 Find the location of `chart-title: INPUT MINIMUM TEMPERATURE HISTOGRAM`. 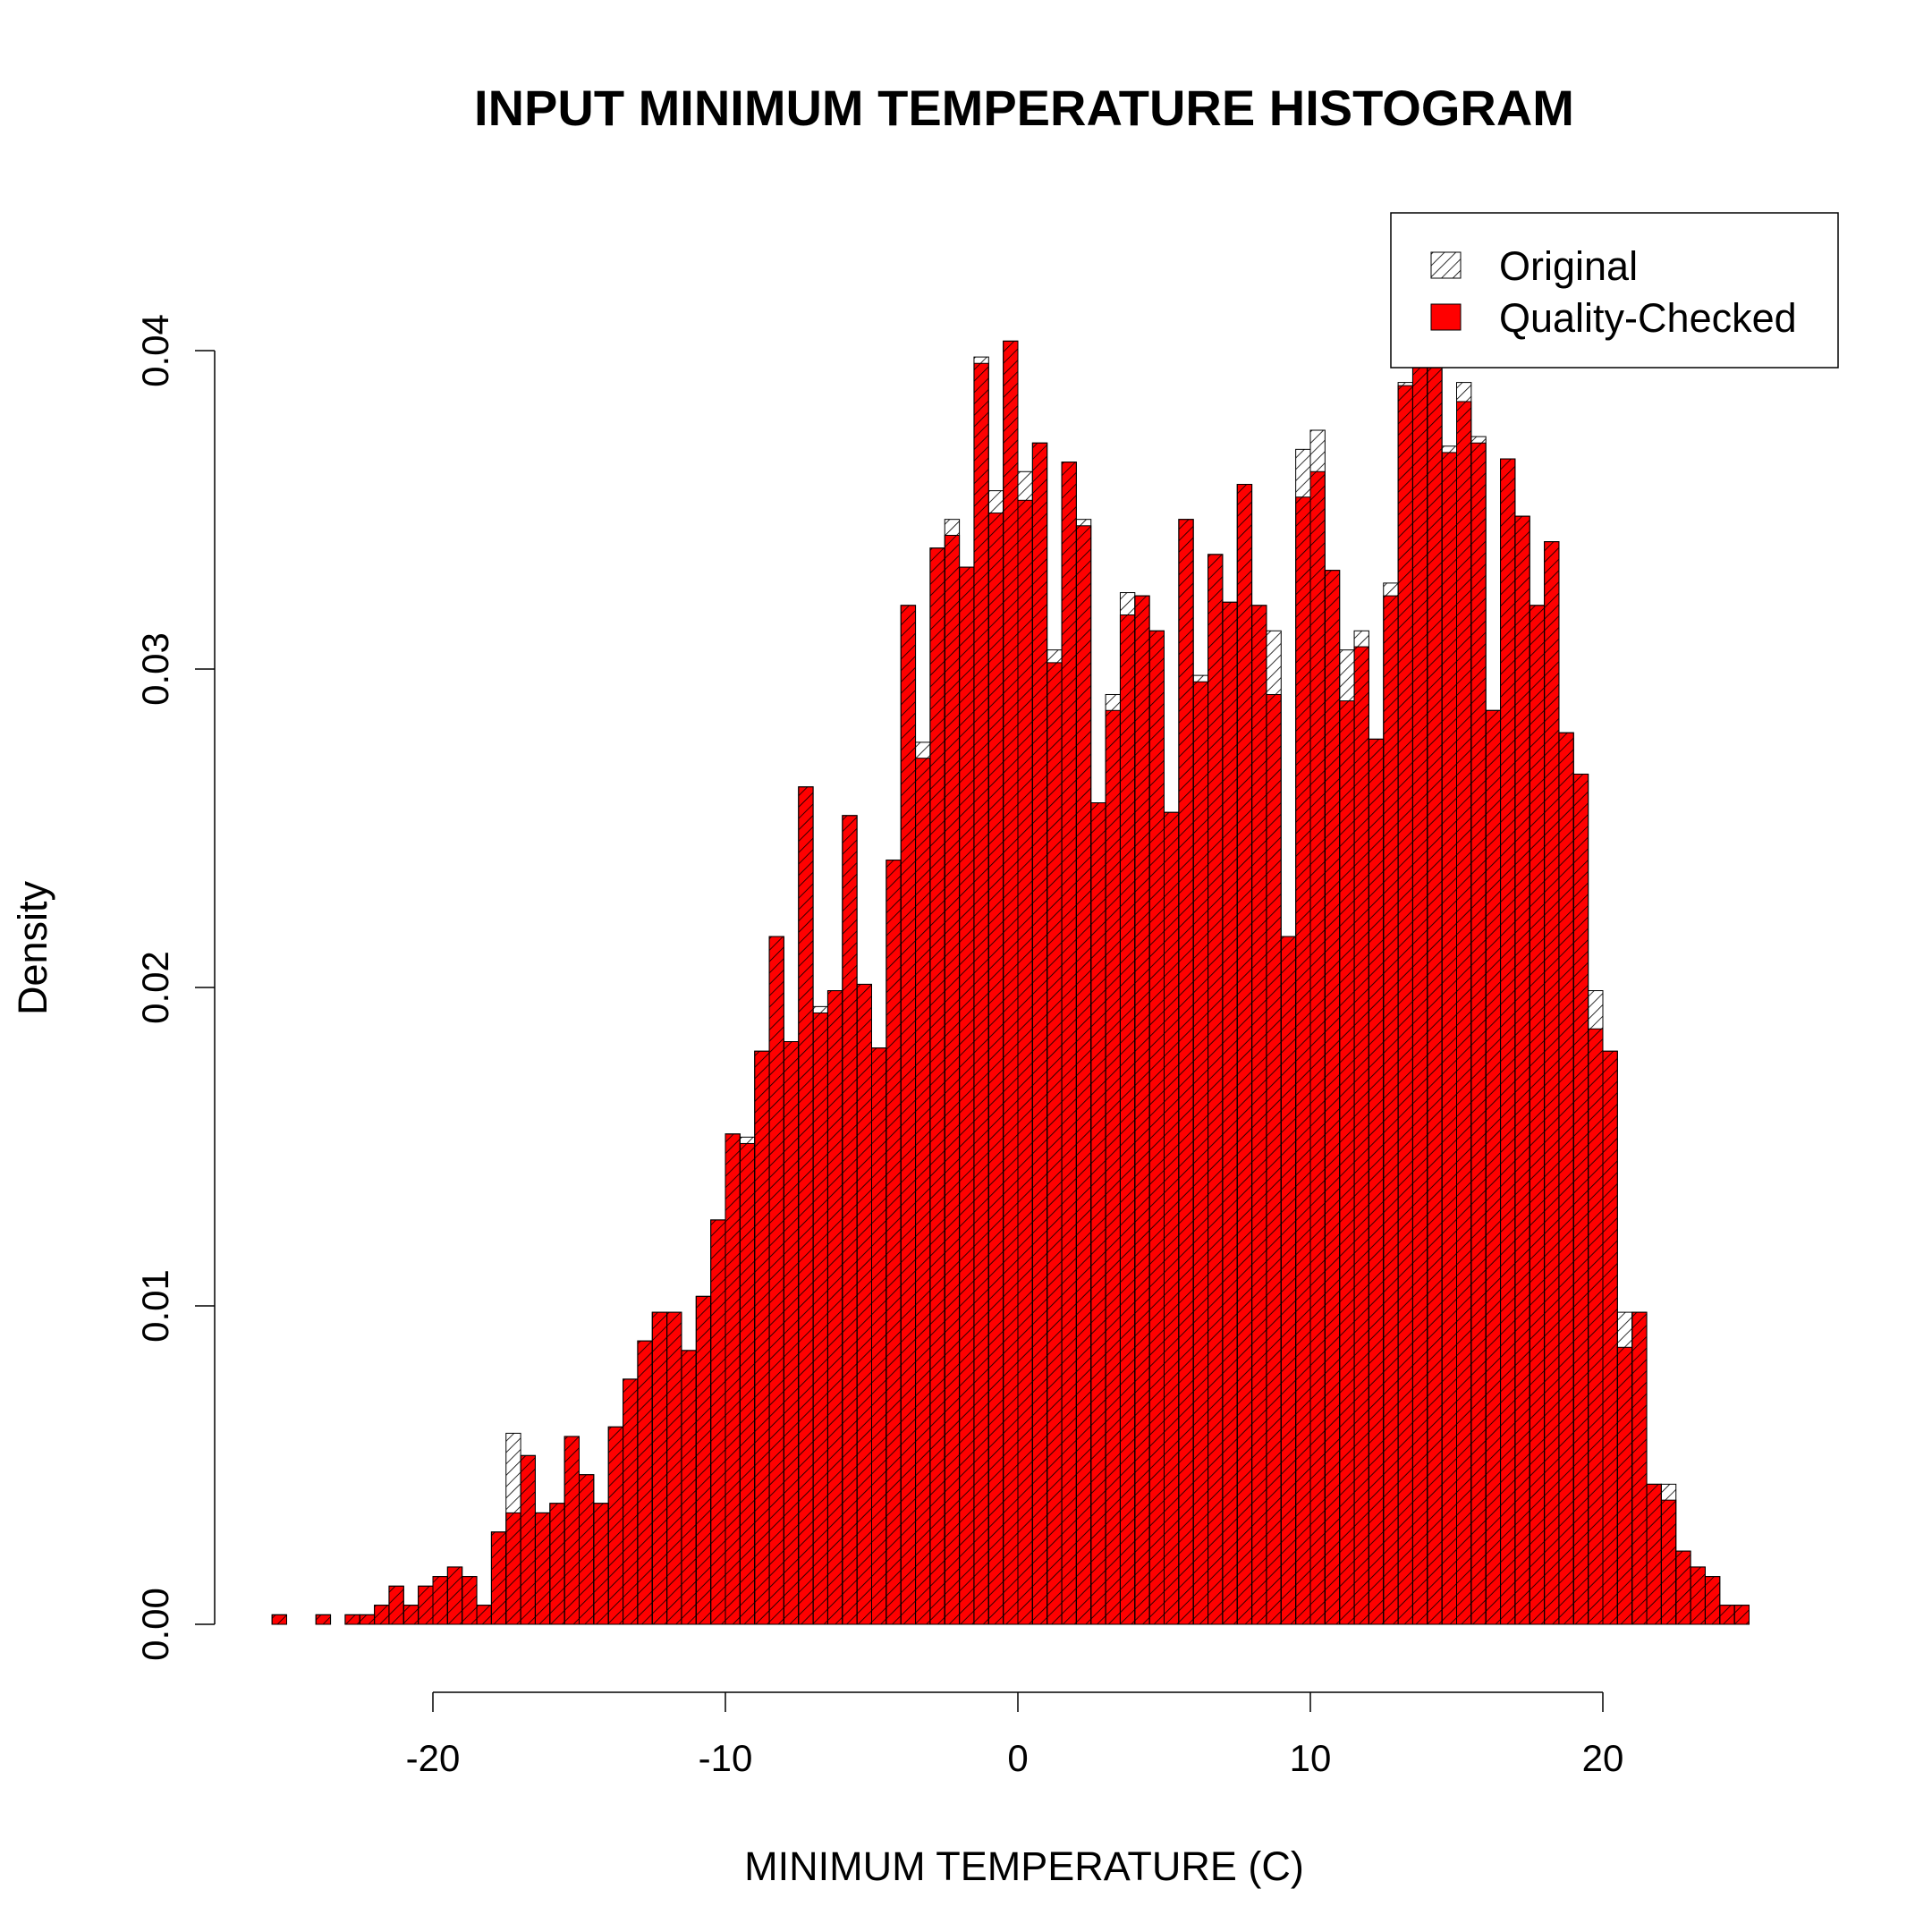

chart-title: INPUT MINIMUM TEMPERATURE HISTOGRAM is located at coordinates (1024, 108).